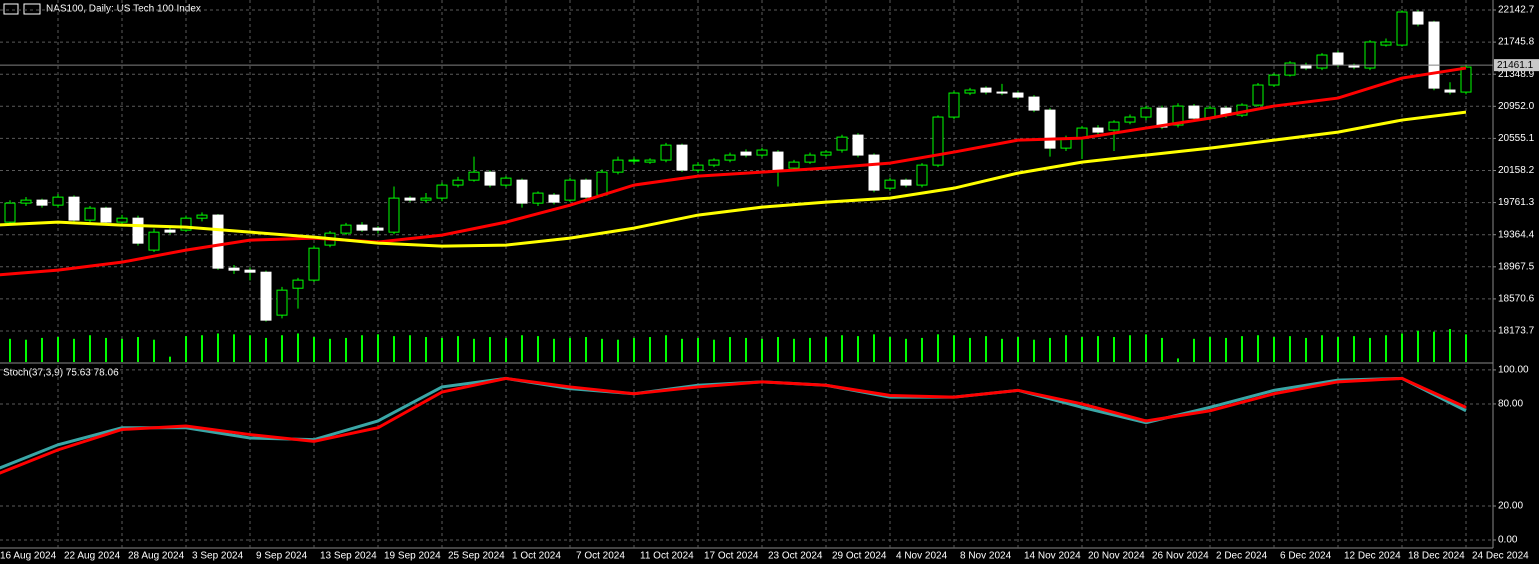  I want to click on chart-title: NAS100, Daily: US Tech 100 Index, so click(123, 9).